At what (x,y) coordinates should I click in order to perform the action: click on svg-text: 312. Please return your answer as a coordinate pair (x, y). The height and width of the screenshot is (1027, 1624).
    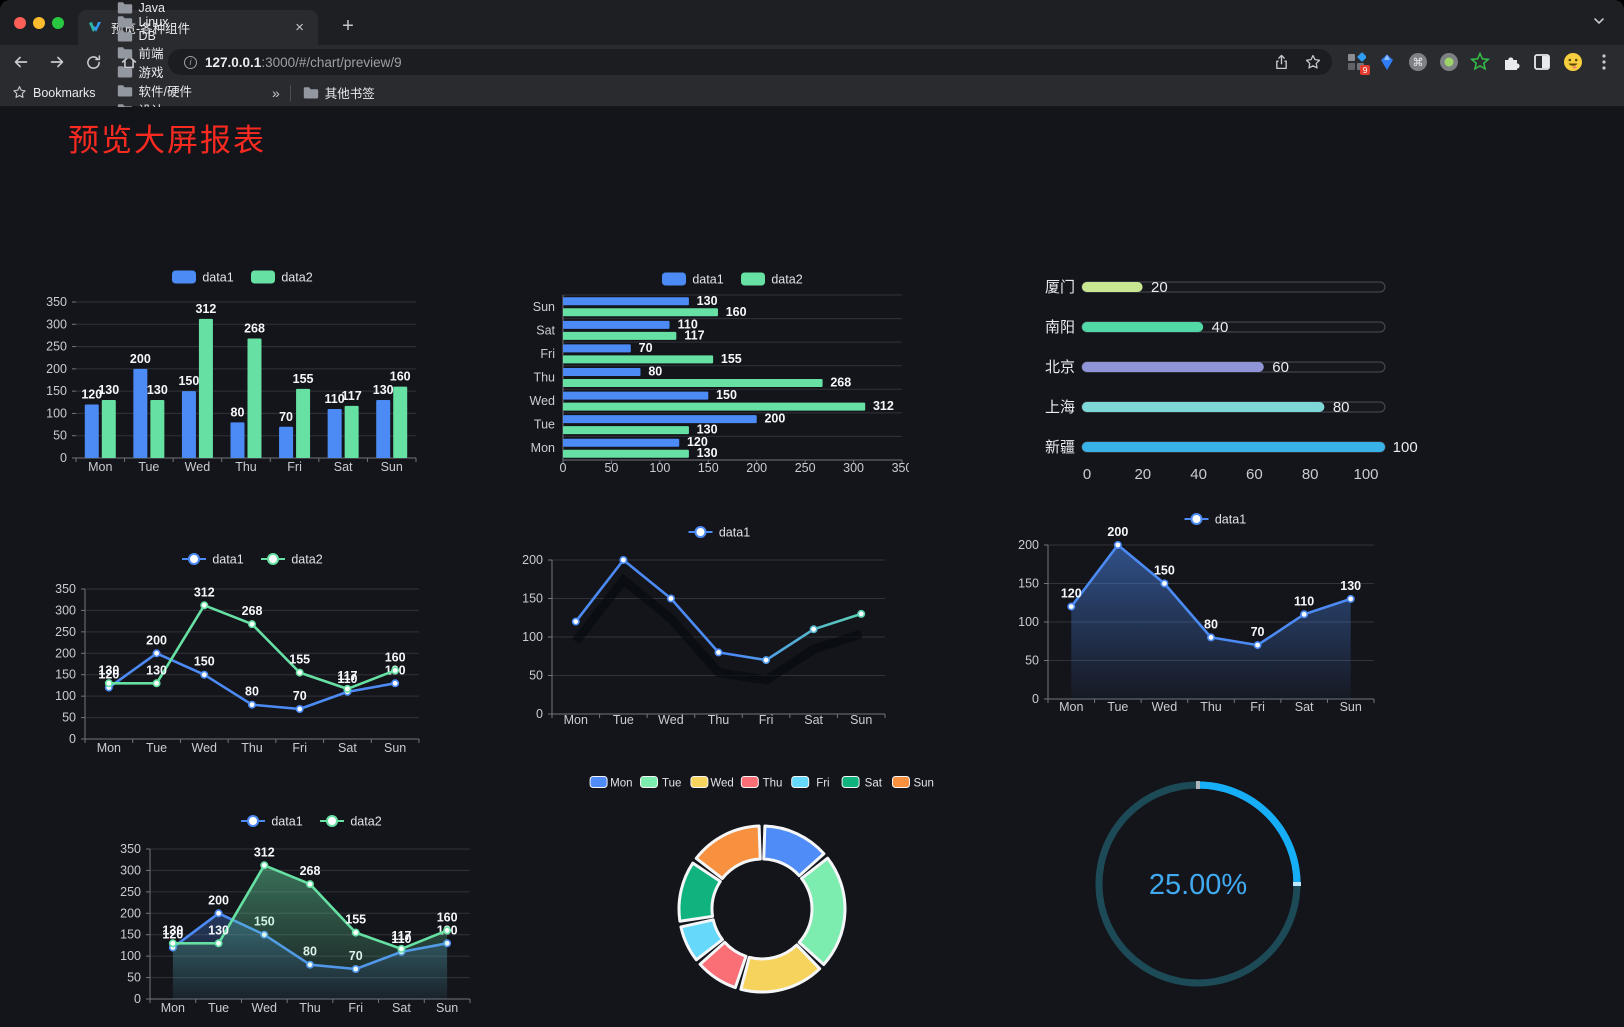
    Looking at the image, I should click on (883, 406).